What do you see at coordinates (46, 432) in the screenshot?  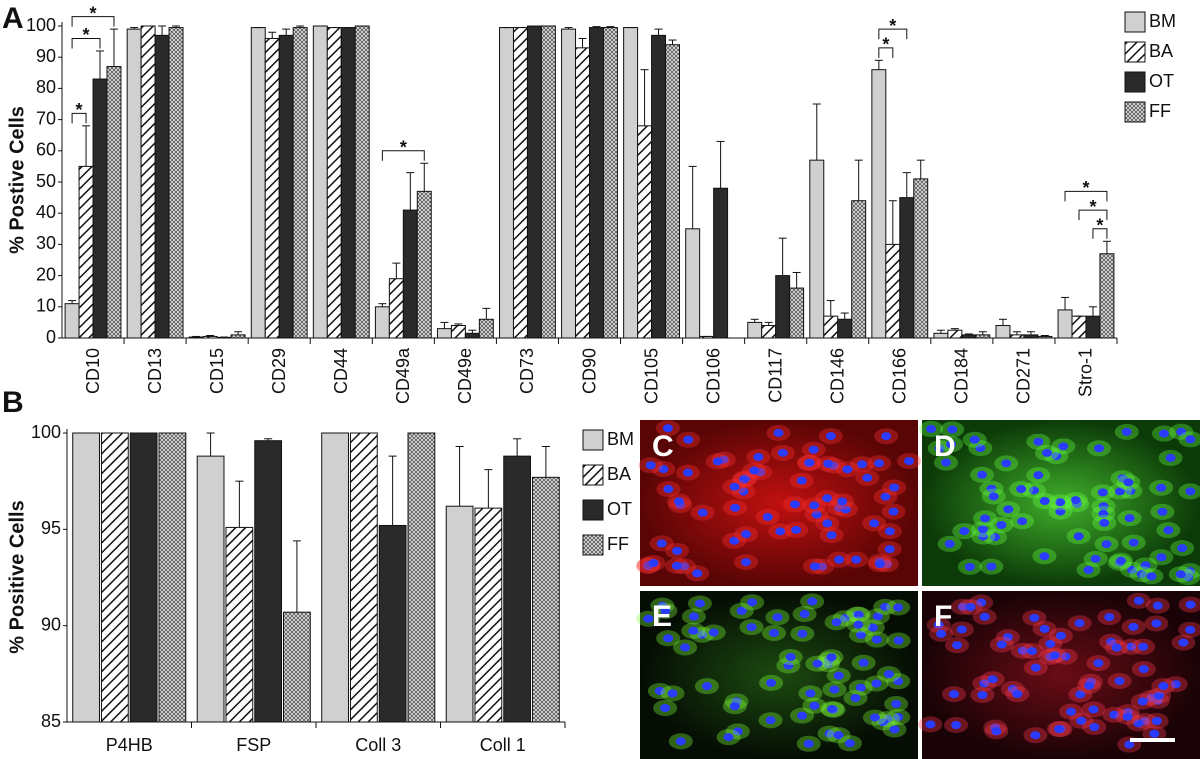 I see `y-tick-label: 100` at bounding box center [46, 432].